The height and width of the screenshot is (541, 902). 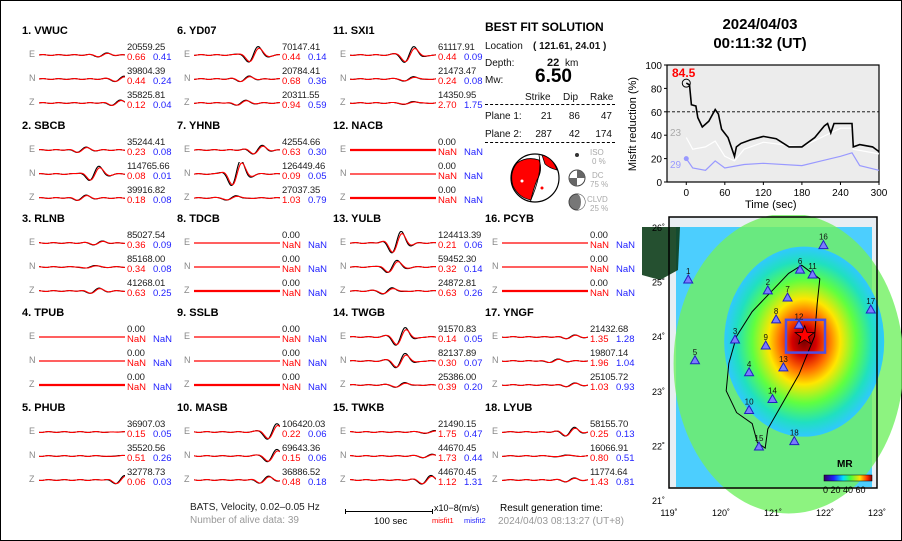 I want to click on station-number: 11, so click(x=812, y=266).